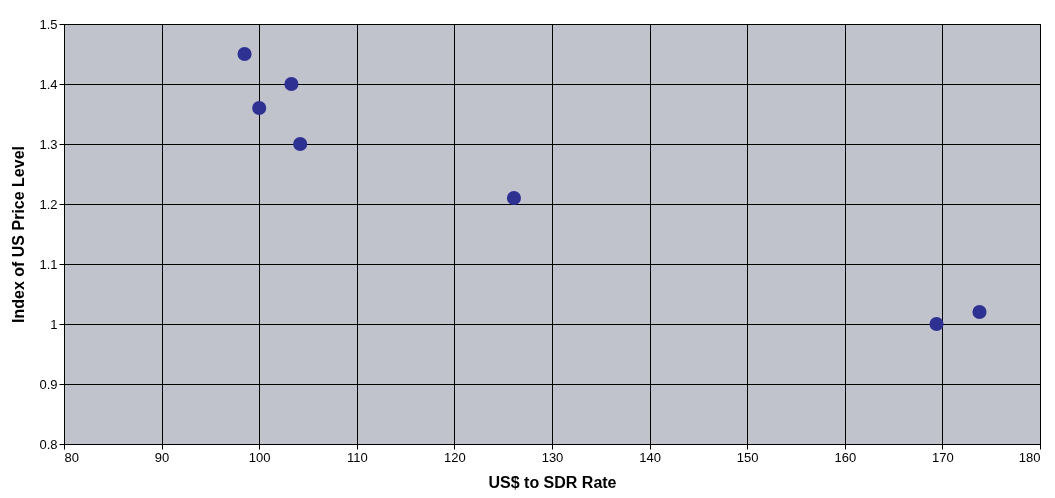 The height and width of the screenshot is (498, 1055). Describe the element at coordinates (943, 457) in the screenshot. I see `x-tick-label: 170` at that location.